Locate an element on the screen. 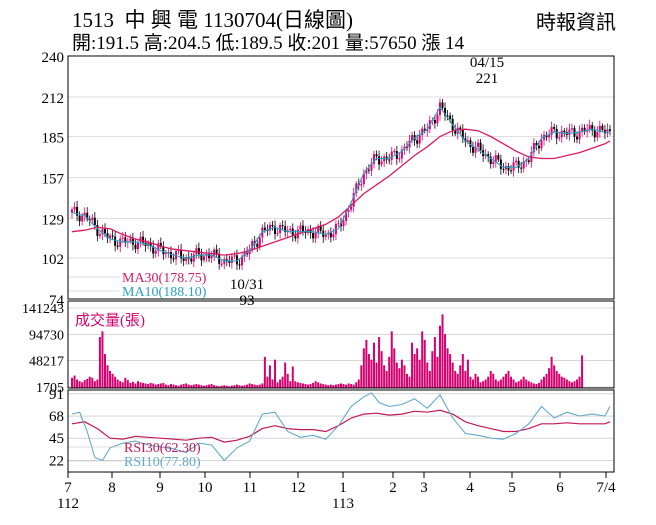 The image size is (656, 525). rsi-tick-label: 45 is located at coordinates (56, 439).